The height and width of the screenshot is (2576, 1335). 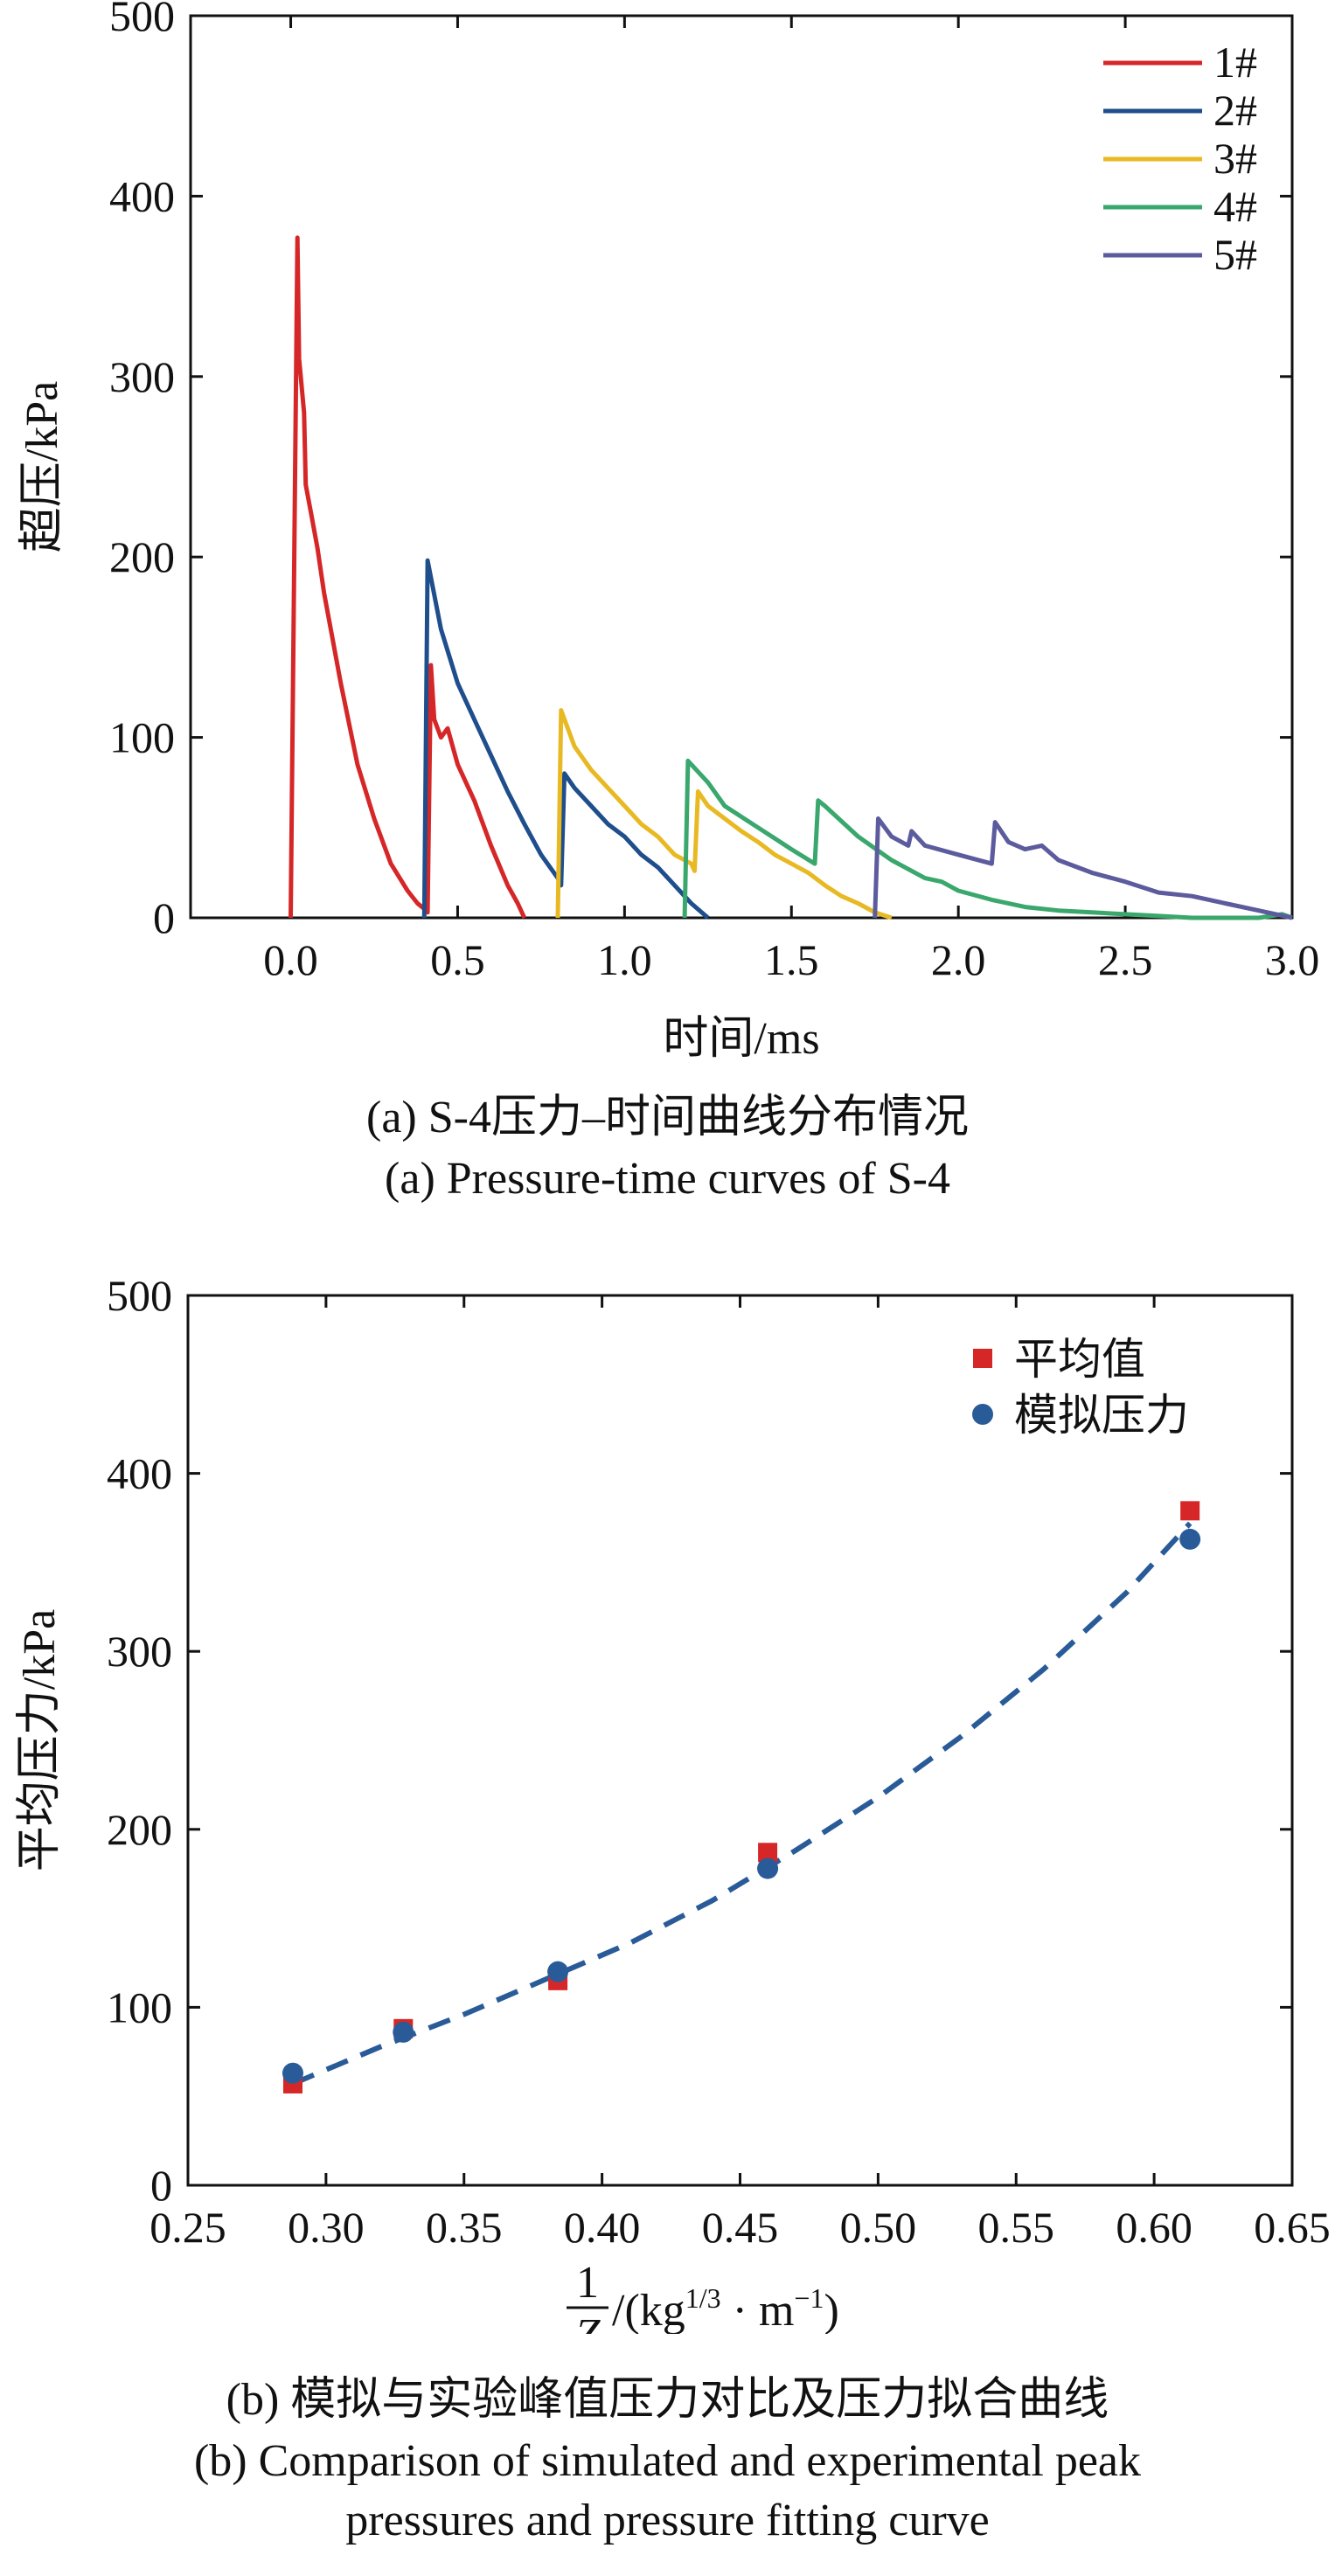 What do you see at coordinates (602, 2227) in the screenshot?
I see `x-tick-label-b: 0.40` at bounding box center [602, 2227].